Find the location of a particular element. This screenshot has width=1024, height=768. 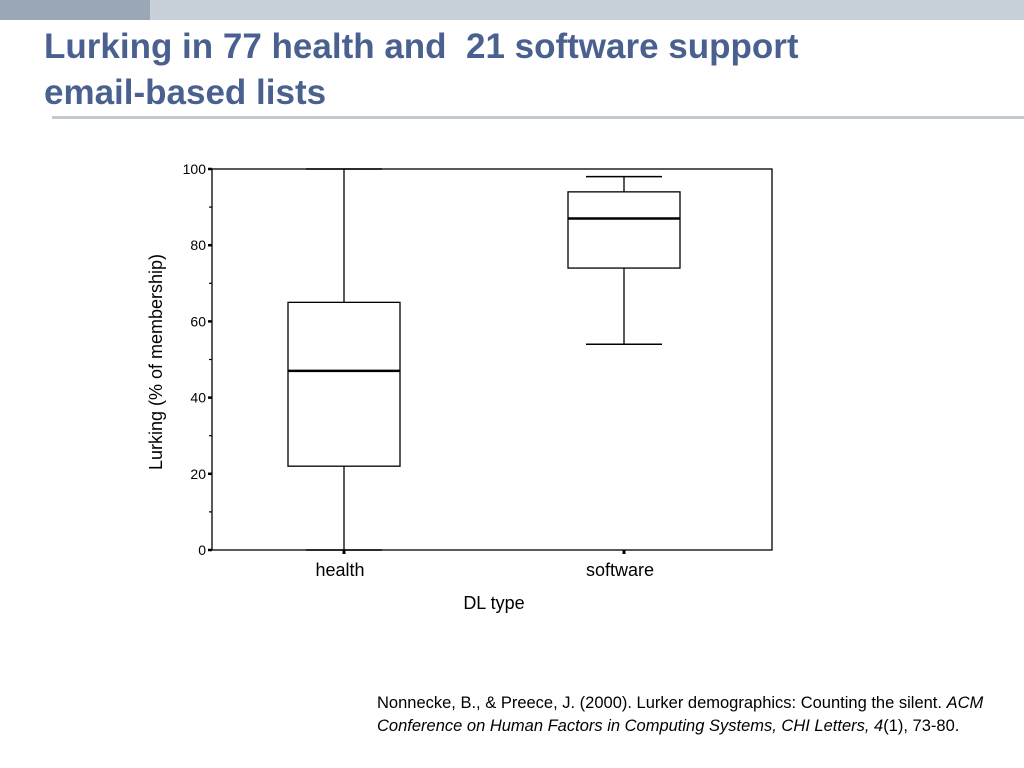

x-axis-label: DL type is located at coordinates (493, 603).